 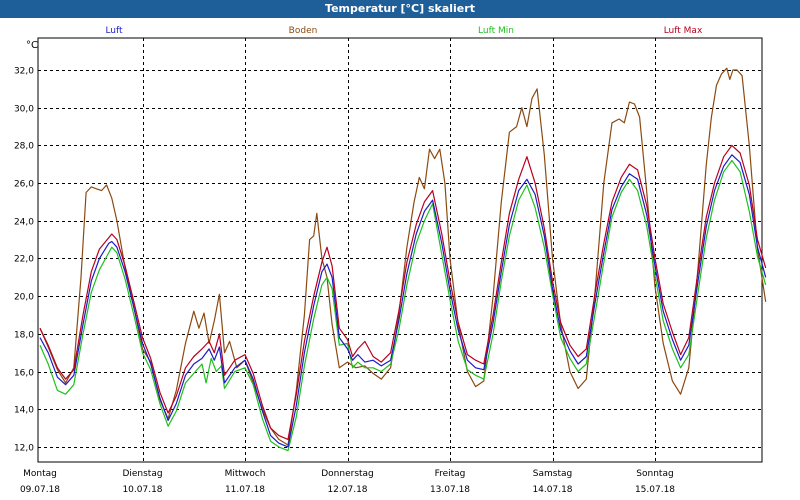 What do you see at coordinates (24, 147) in the screenshot?
I see `y-tick-label: 28,0` at bounding box center [24, 147].